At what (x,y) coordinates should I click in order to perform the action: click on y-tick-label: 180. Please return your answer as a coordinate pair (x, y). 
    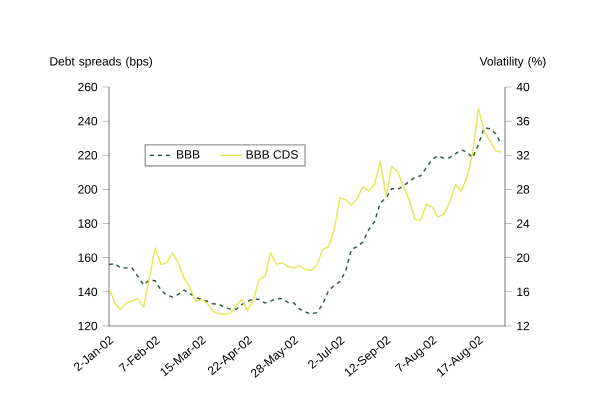
    Looking at the image, I should click on (88, 223).